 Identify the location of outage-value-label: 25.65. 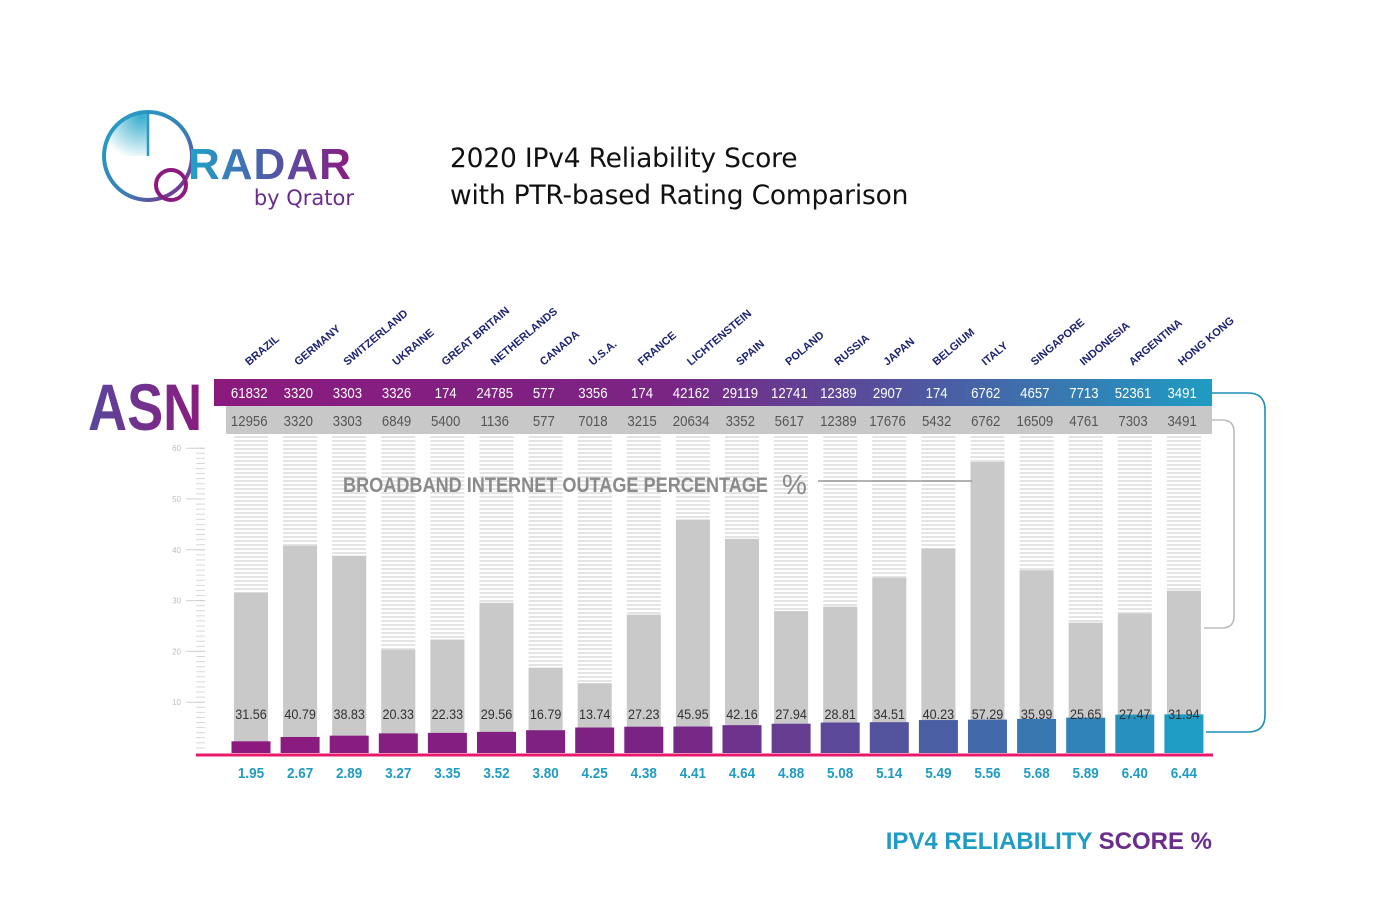
(1085, 714).